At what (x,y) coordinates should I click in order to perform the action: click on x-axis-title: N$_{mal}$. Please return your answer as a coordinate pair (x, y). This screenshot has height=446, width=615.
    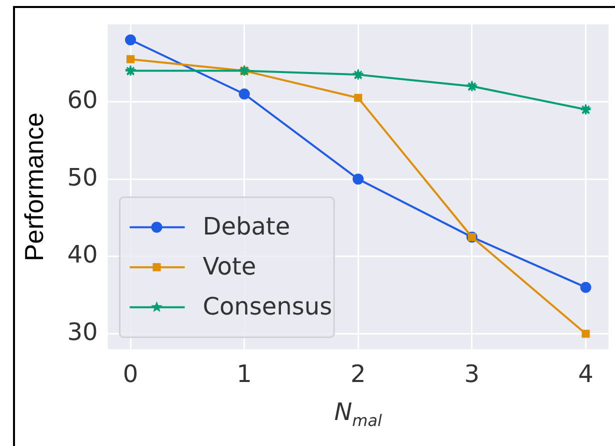
    Looking at the image, I should click on (358, 414).